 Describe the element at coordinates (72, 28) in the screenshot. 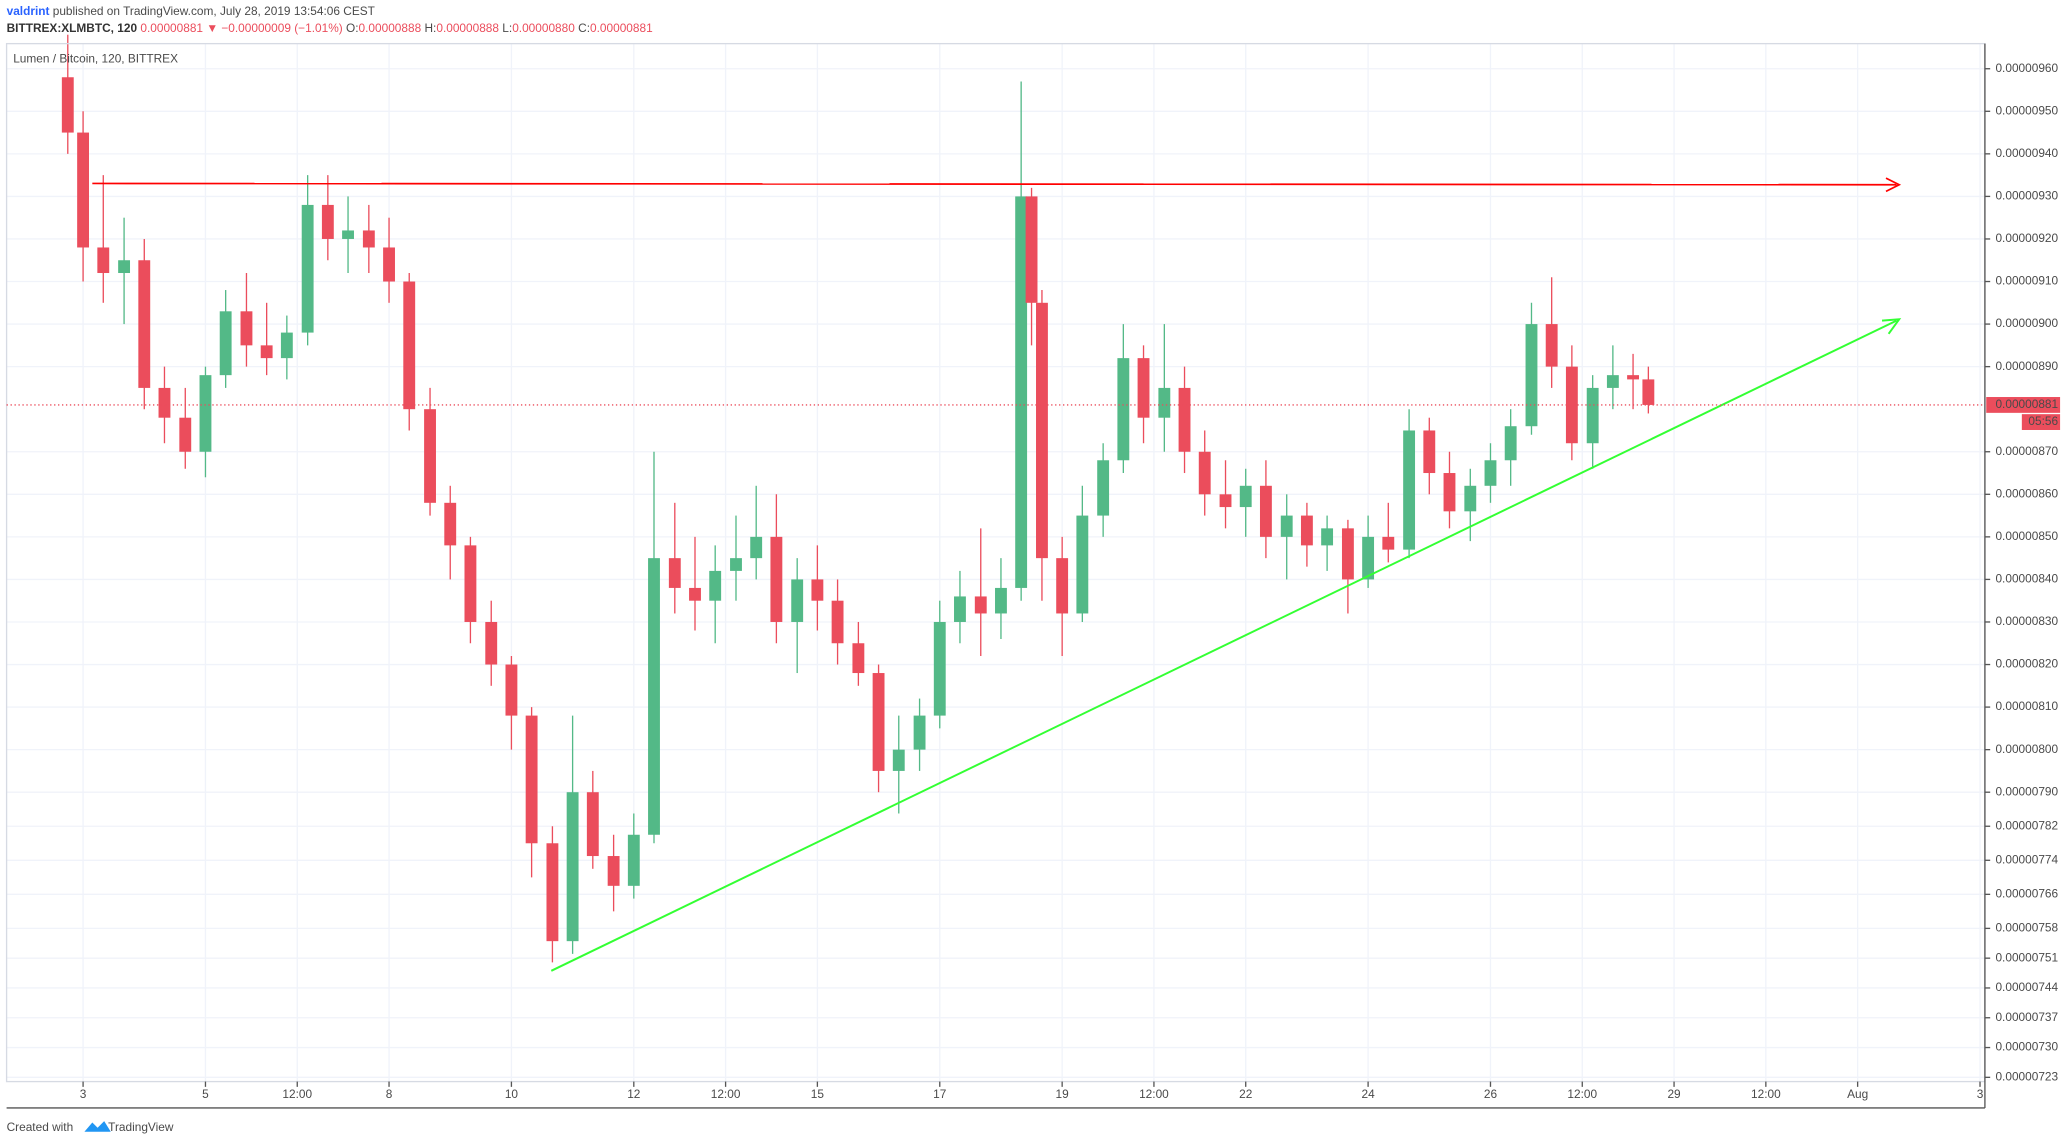

I see `symbol: BITTREX:XLMBTC, 120` at that location.